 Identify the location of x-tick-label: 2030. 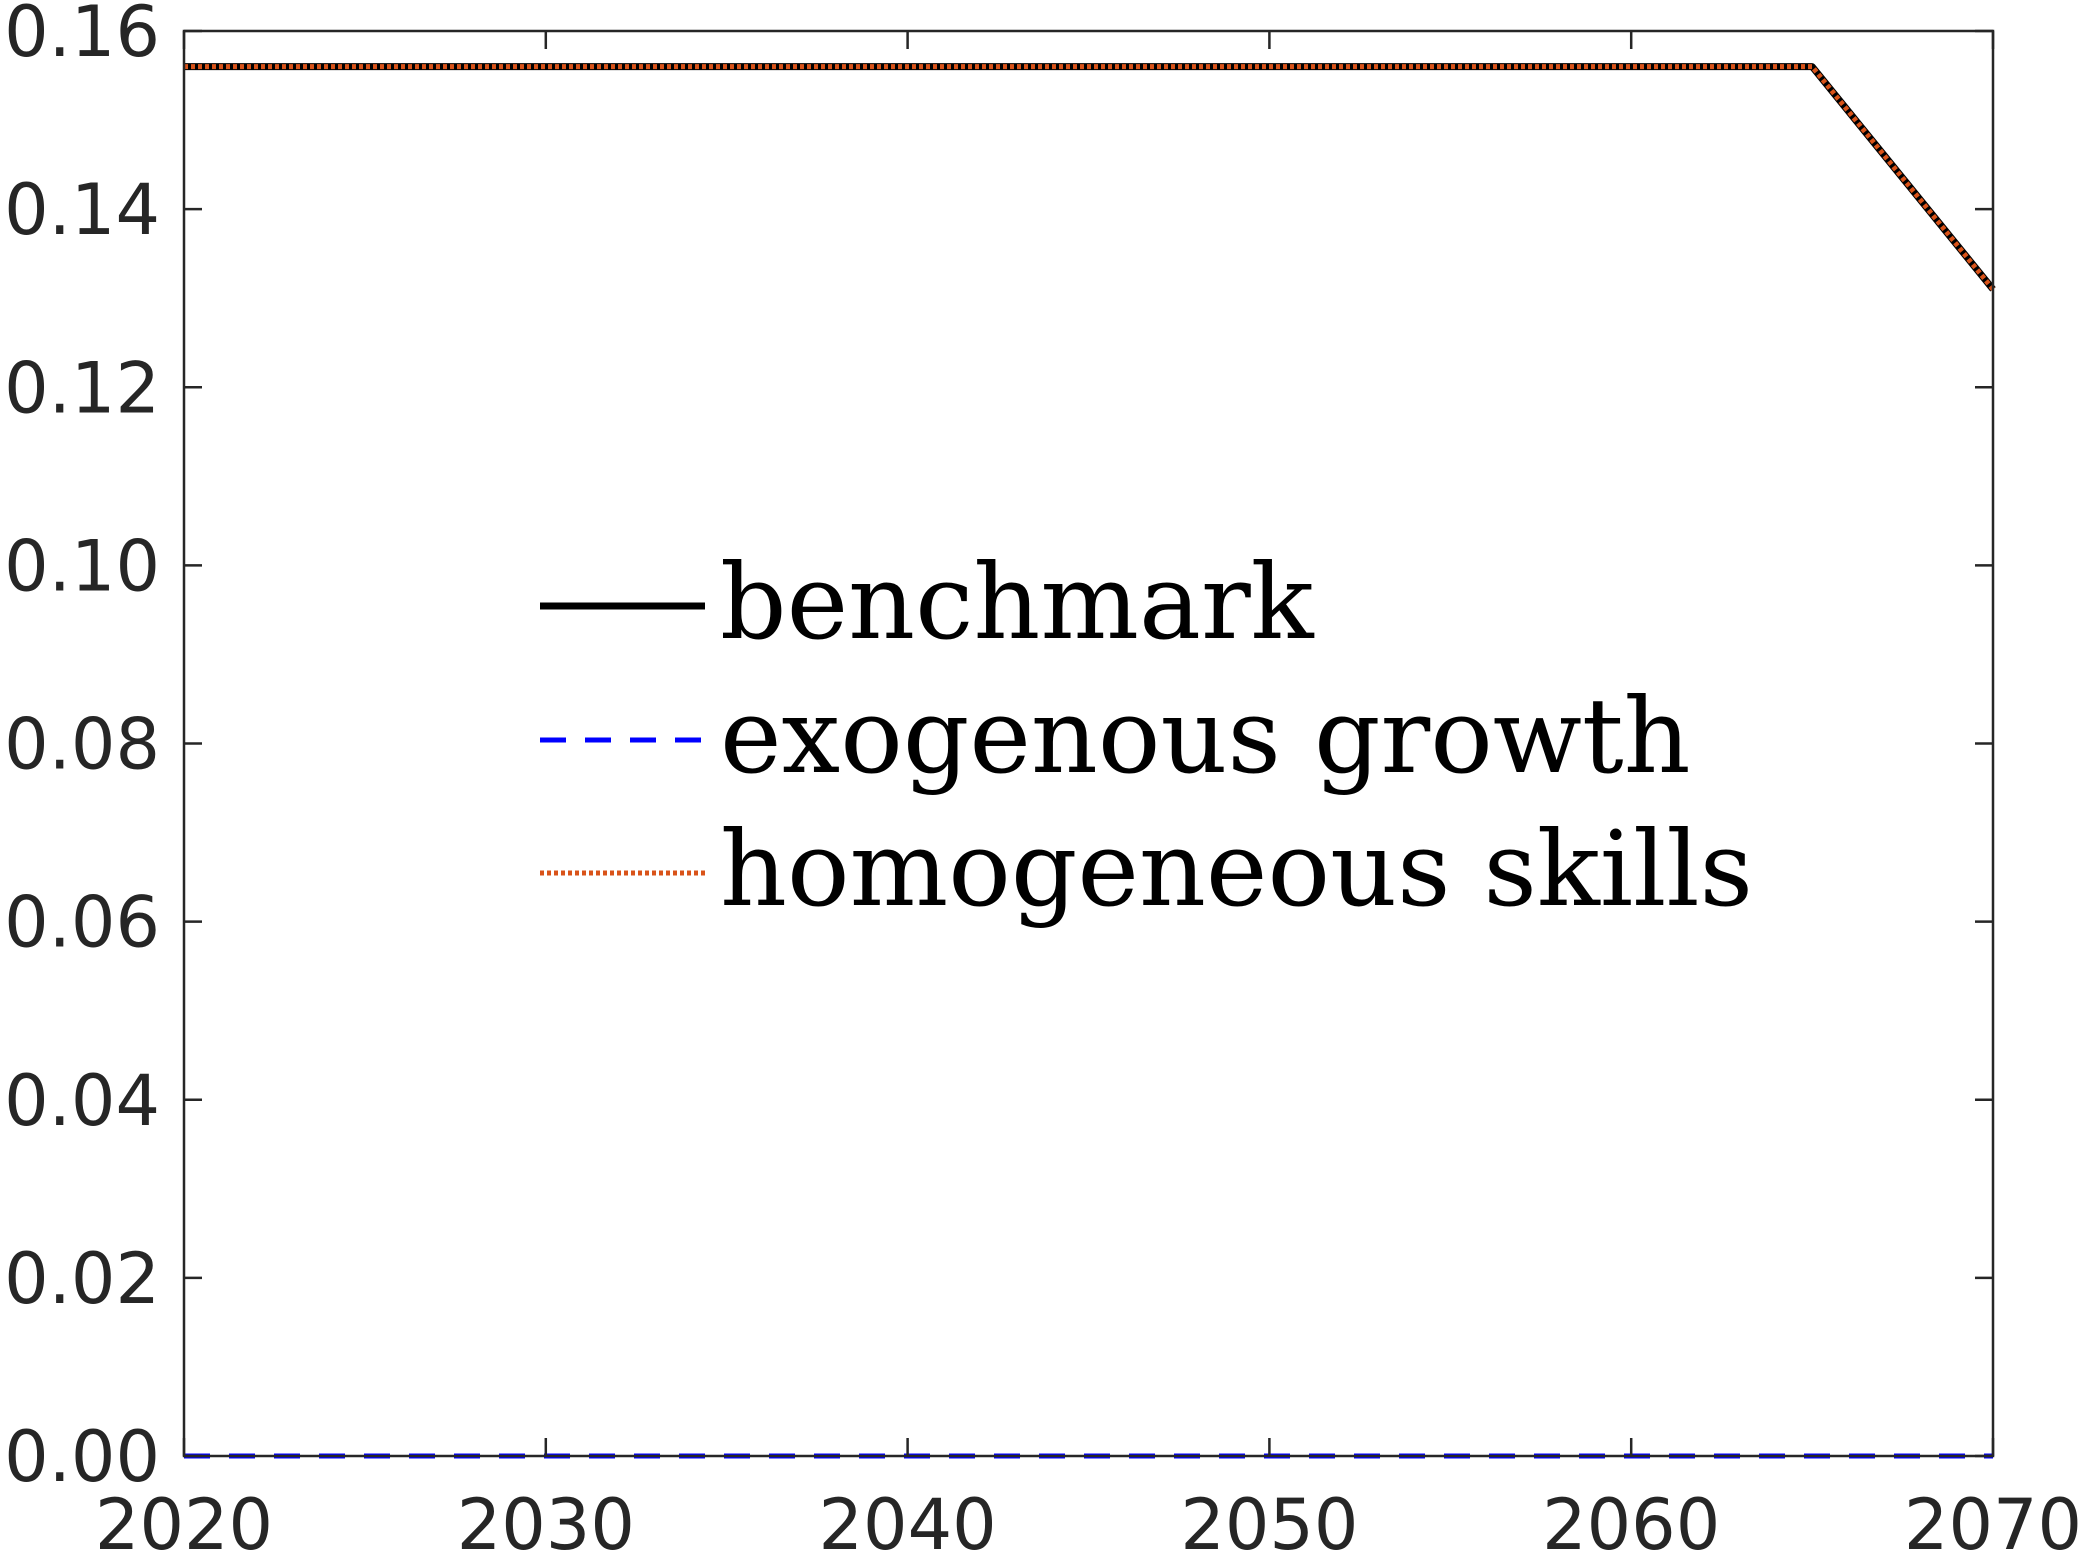
(546, 1519).